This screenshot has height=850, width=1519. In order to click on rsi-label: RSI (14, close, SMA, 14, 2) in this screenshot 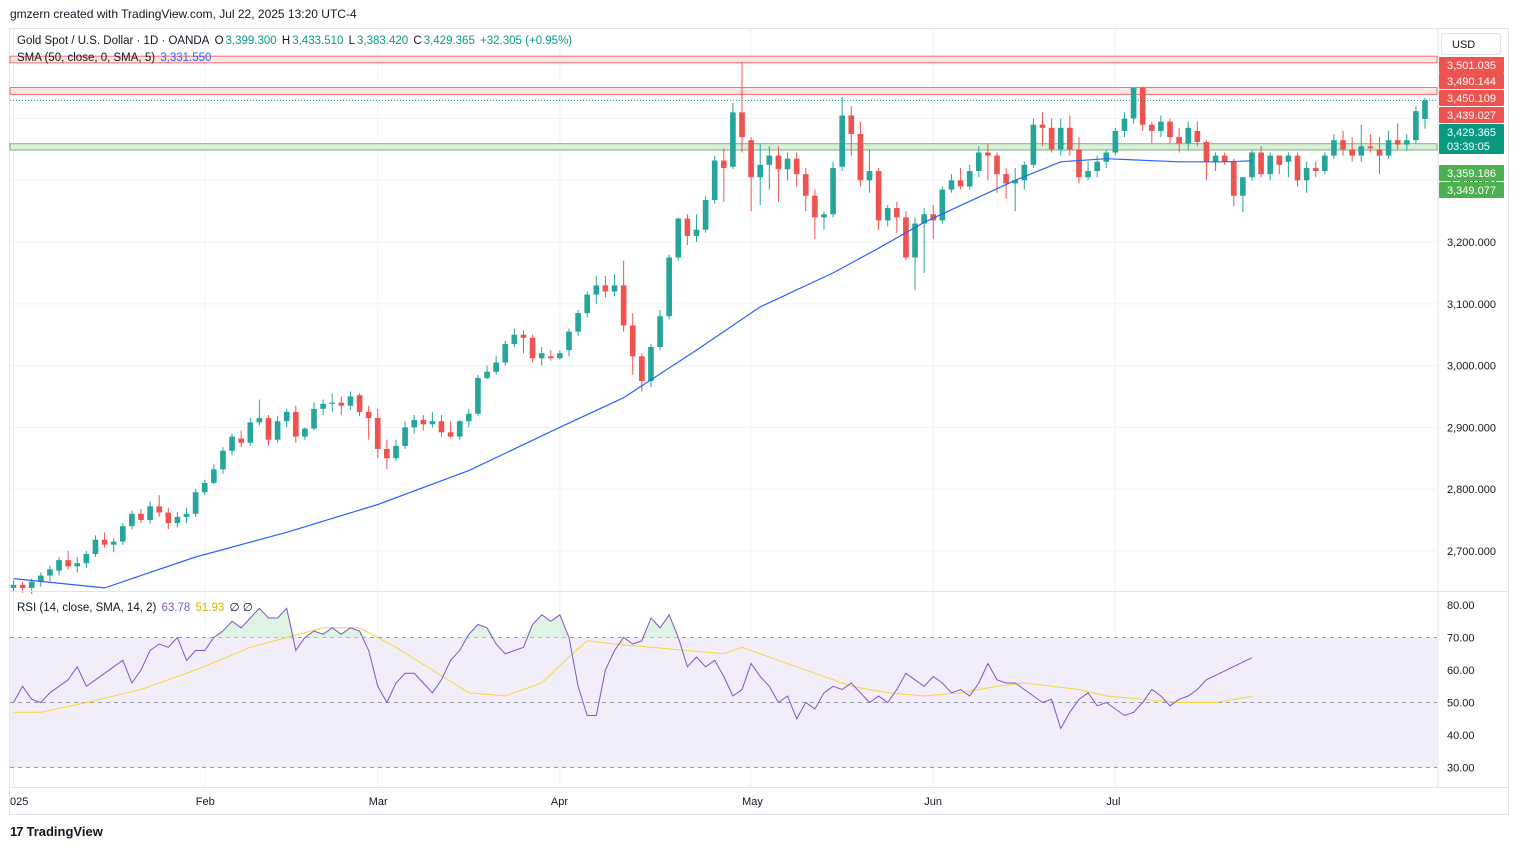, I will do `click(87, 608)`.